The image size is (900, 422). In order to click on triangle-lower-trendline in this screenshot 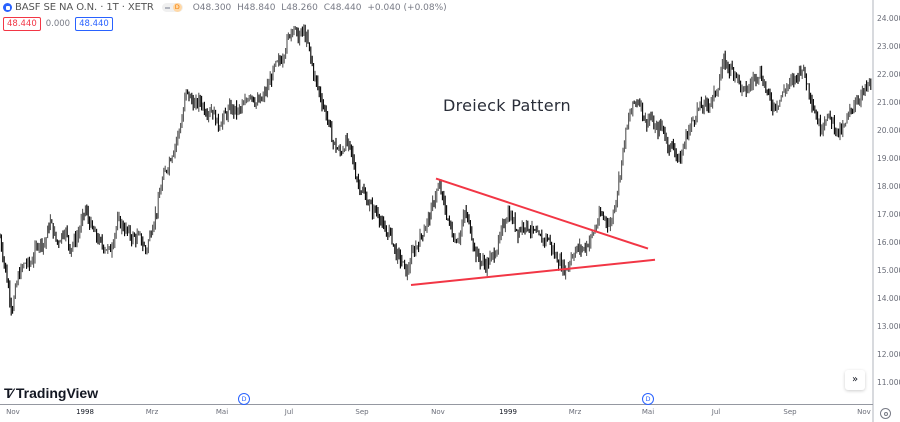, I will do `click(533, 272)`.